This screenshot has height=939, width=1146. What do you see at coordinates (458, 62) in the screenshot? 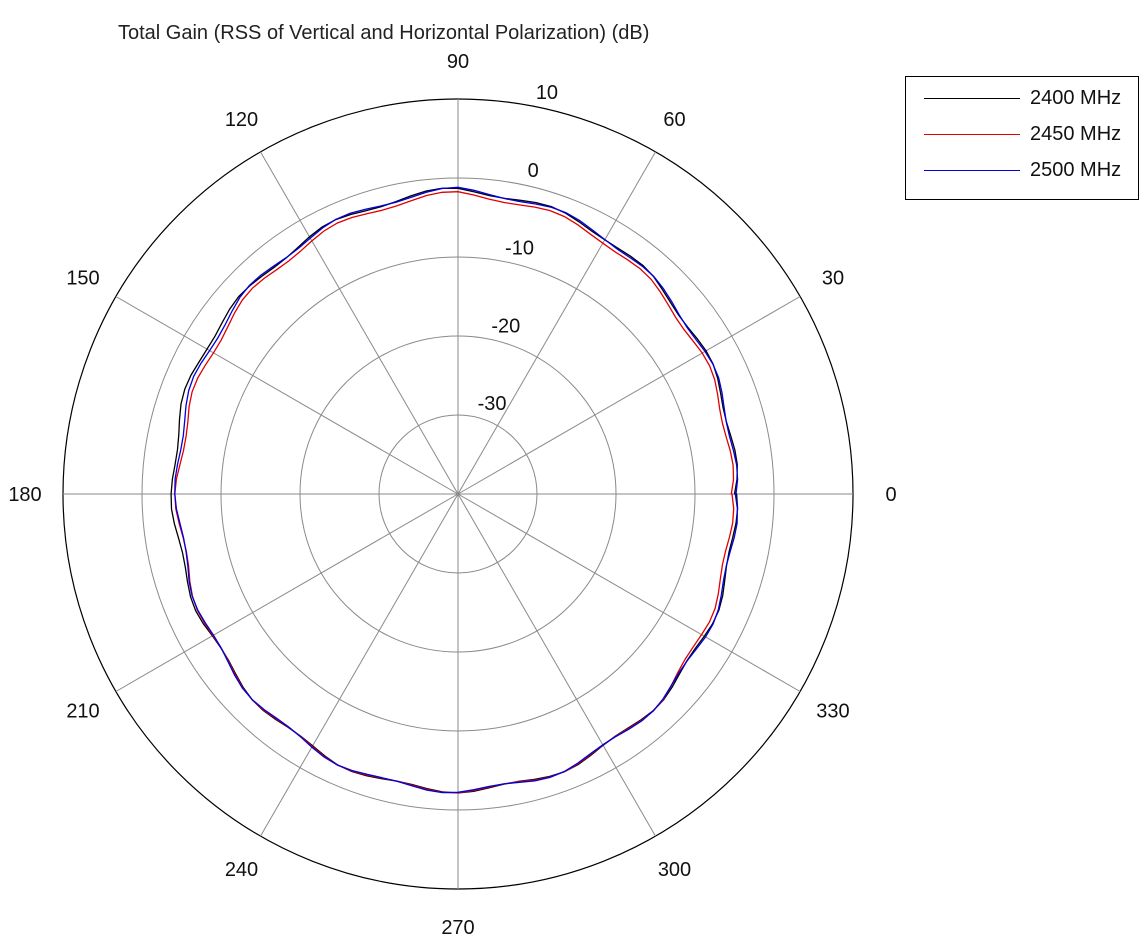
I see `angle-tick-label: 90` at bounding box center [458, 62].